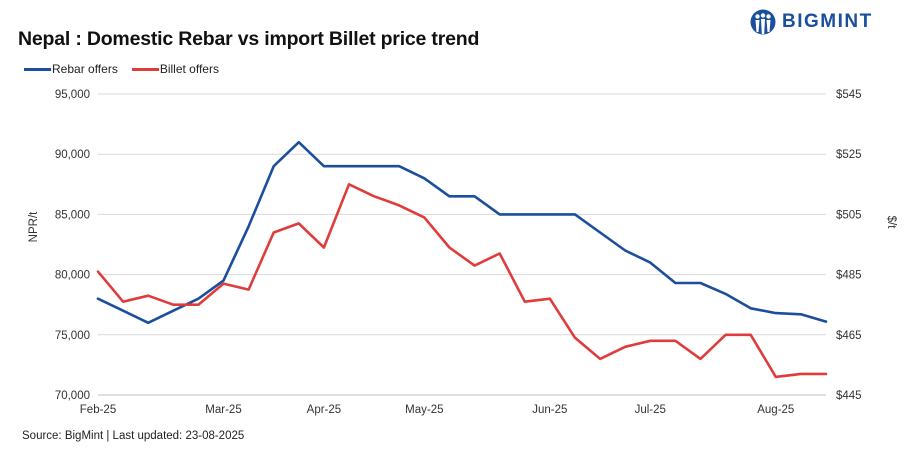  Describe the element at coordinates (189, 69) in the screenshot. I see `legend-label-billet: Billet offers` at that location.